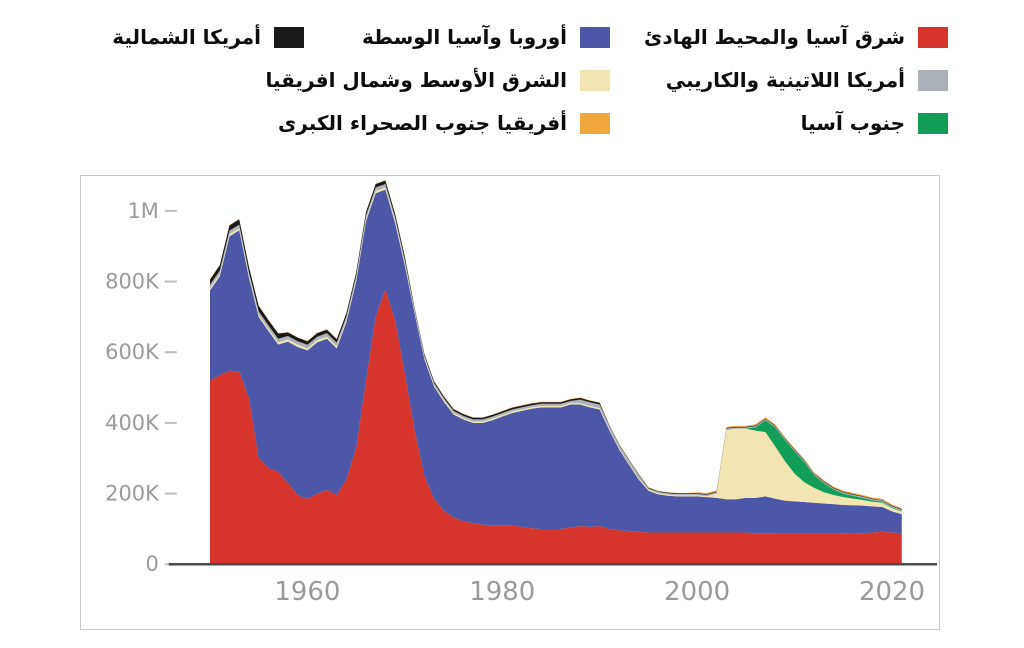  Describe the element at coordinates (422, 123) in the screenshot. I see `legend-label-sub-saharan-africa: أفريقيا جنوب الصحراء الكبرى` at that location.